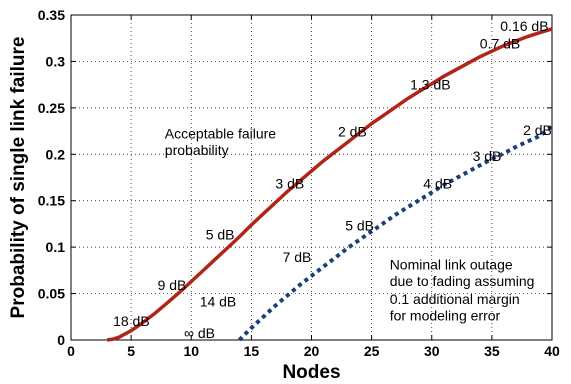  What do you see at coordinates (51, 15) in the screenshot?
I see `y-tick-label: 0.35` at bounding box center [51, 15].